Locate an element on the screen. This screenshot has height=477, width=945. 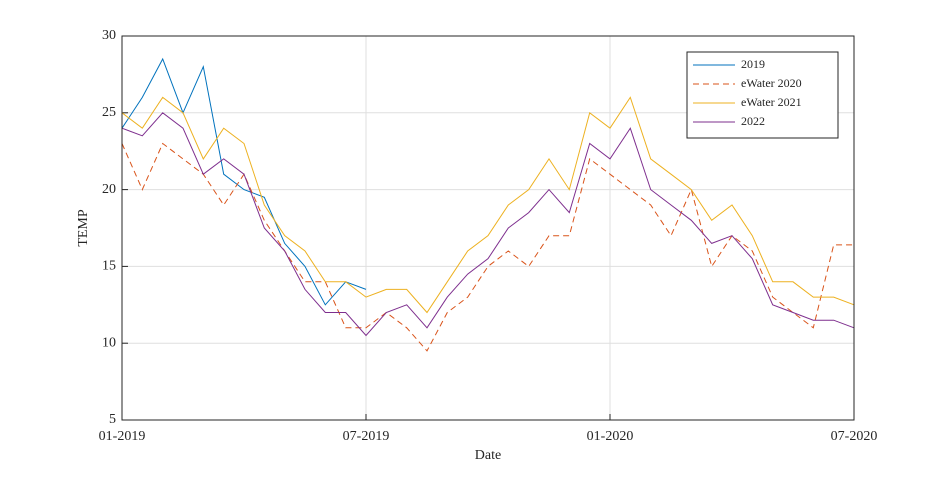
y-tick-label: 30 is located at coordinates (109, 35).